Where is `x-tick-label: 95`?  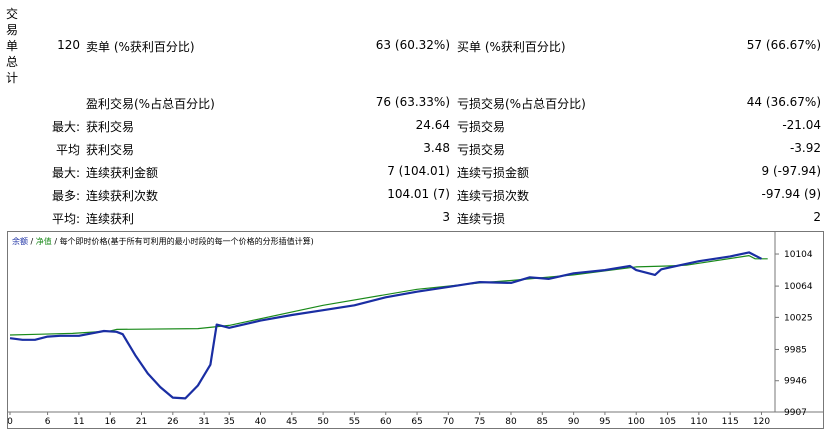
x-tick-label: 95 is located at coordinates (604, 422).